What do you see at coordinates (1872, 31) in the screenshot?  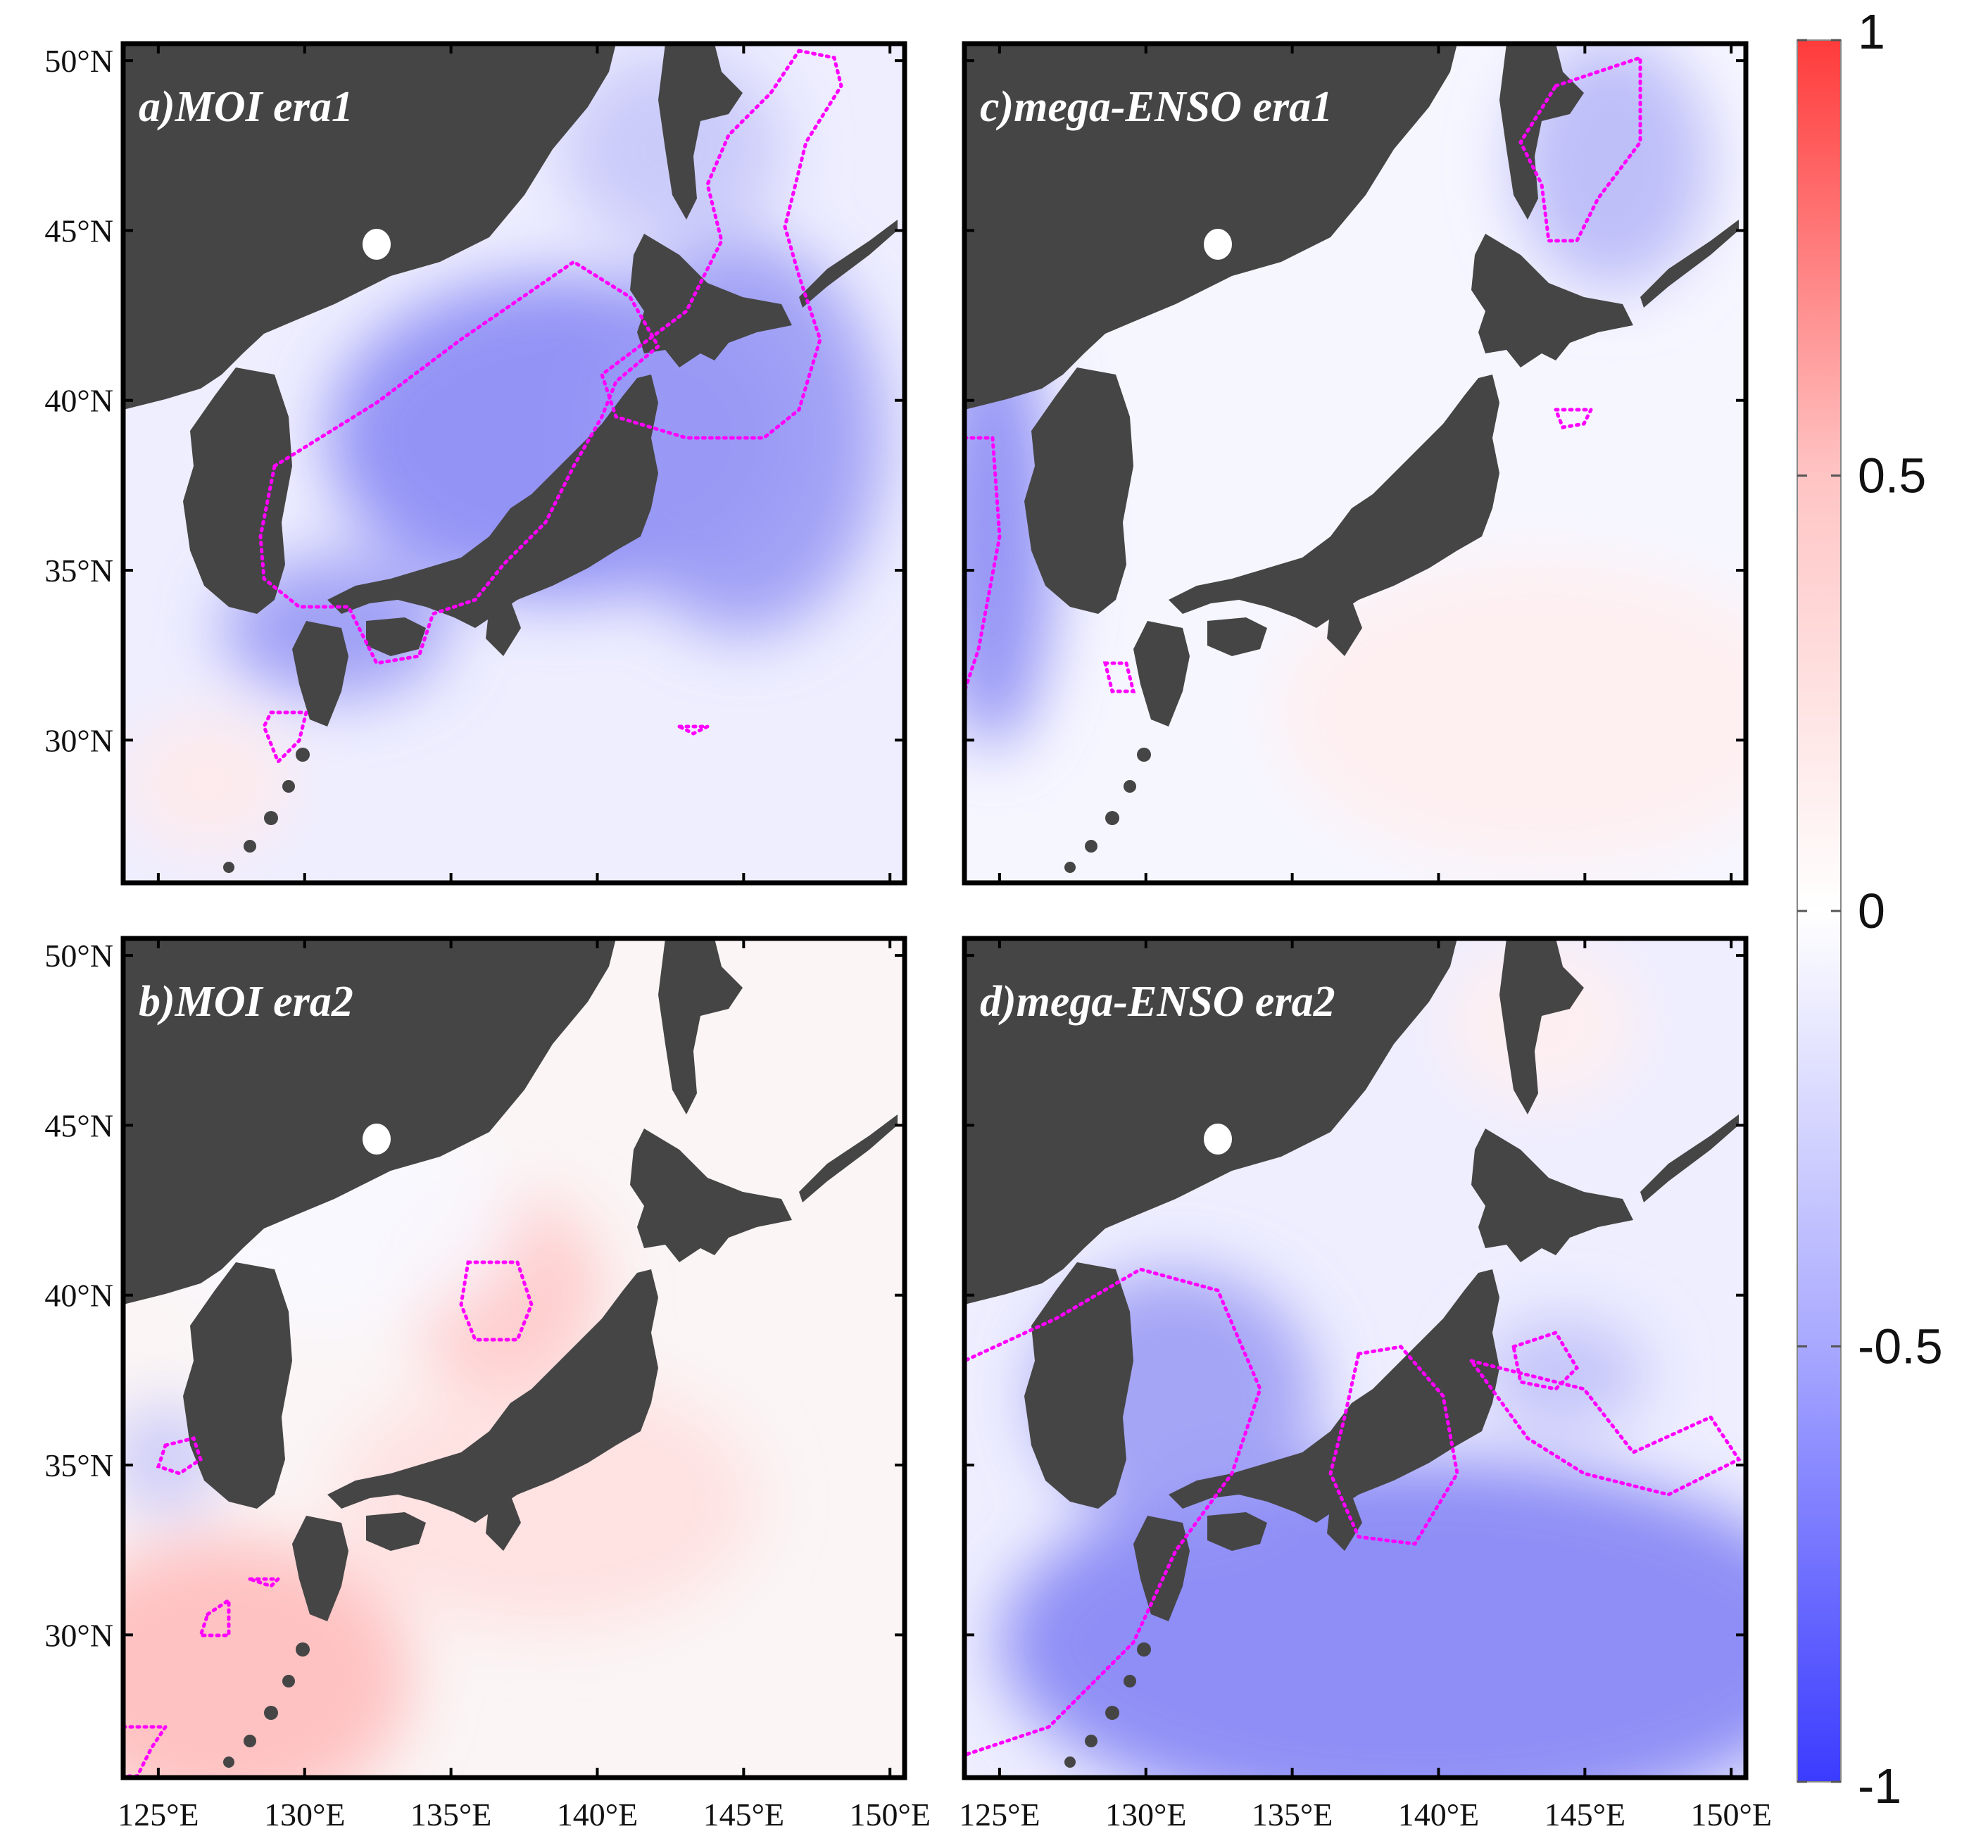 I see `colorbar-tick-label: 1` at bounding box center [1872, 31].